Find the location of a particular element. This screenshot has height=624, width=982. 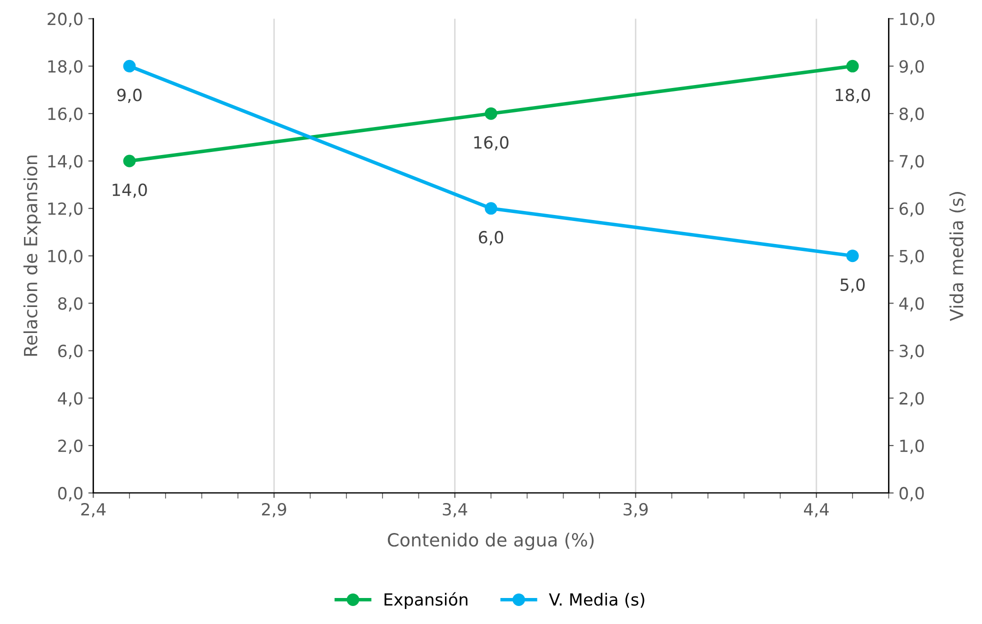

y-tick-label: 4,0 is located at coordinates (70, 399).